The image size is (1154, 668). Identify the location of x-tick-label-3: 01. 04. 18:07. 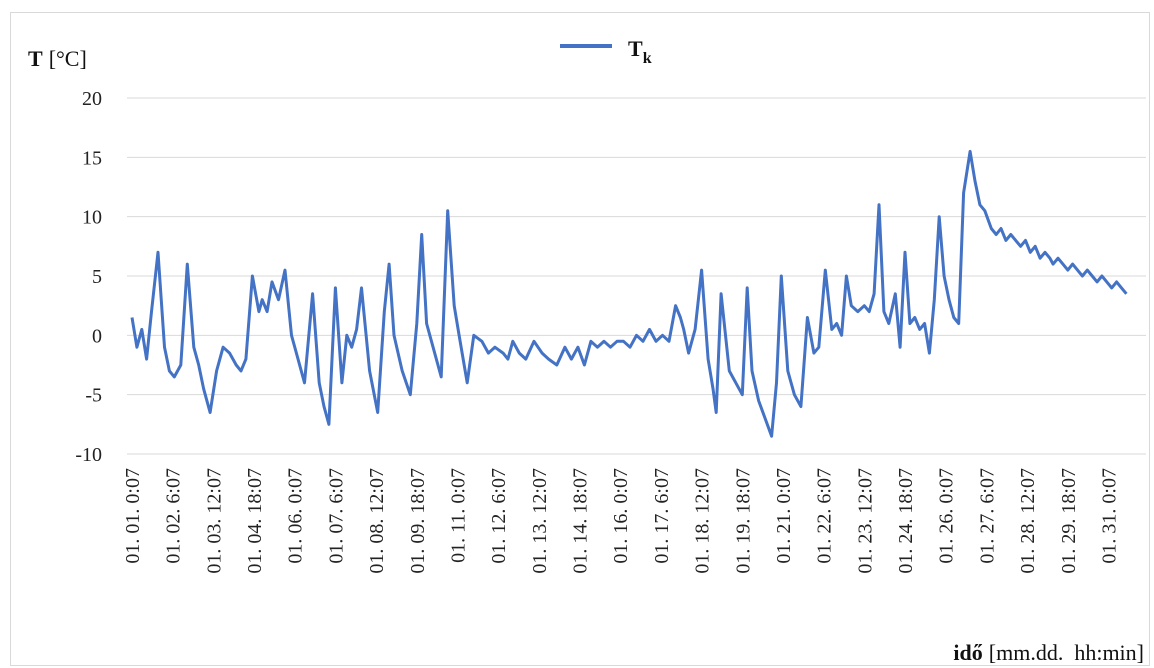
(255, 521).